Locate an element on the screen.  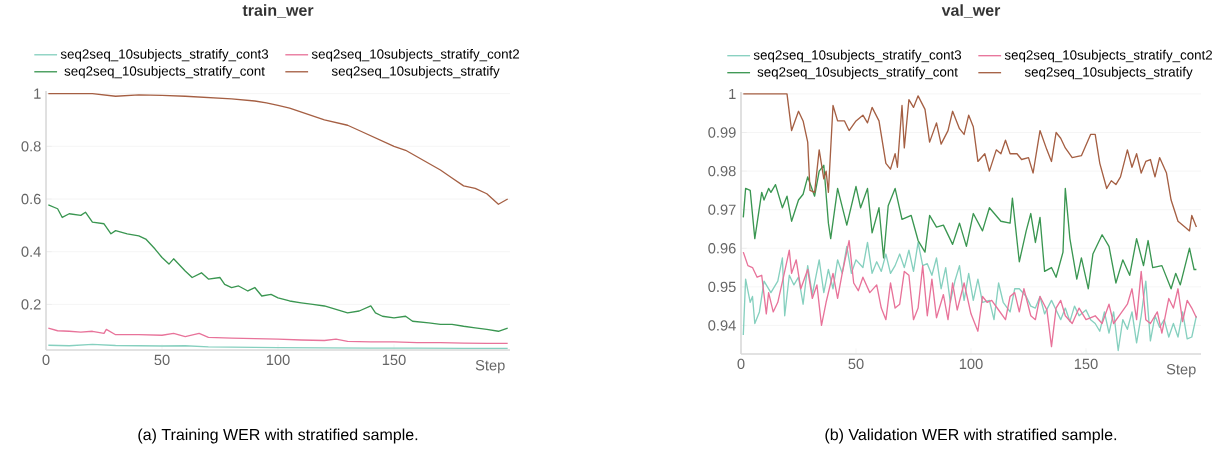
y-tick-label: 0.97 is located at coordinates (722, 209).